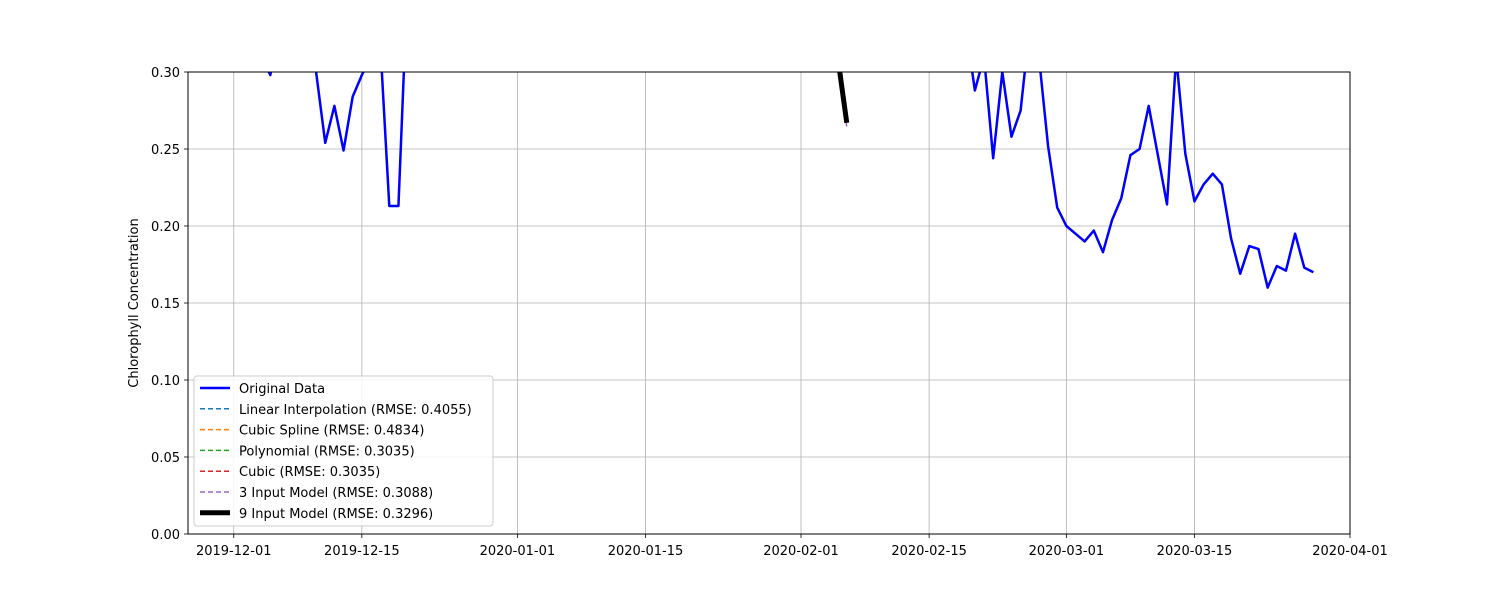  I want to click on x-tick-label: 2019-12-01, so click(234, 551).